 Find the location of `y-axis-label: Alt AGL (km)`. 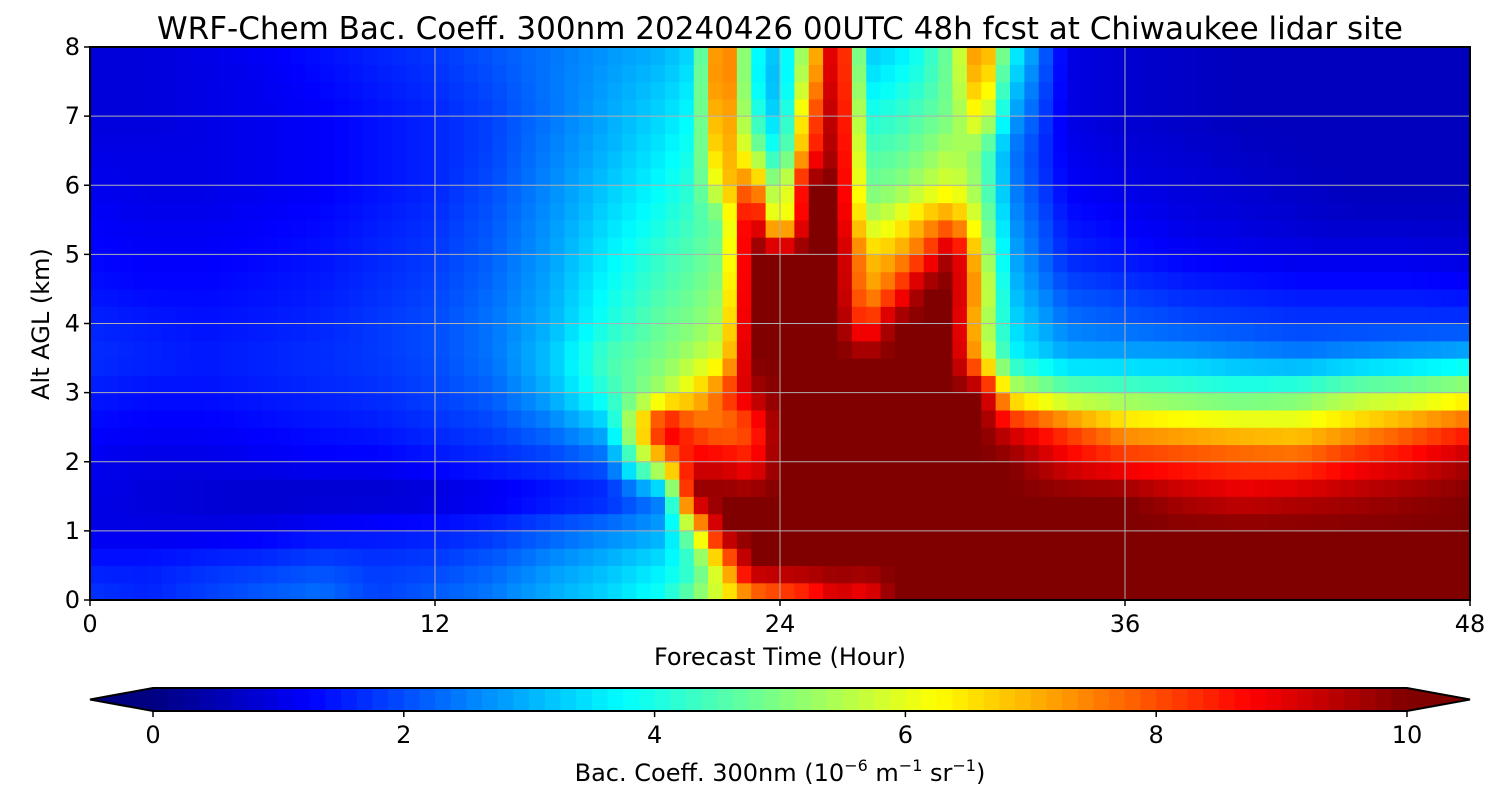

y-axis-label: Alt AGL (km) is located at coordinates (41, 324).